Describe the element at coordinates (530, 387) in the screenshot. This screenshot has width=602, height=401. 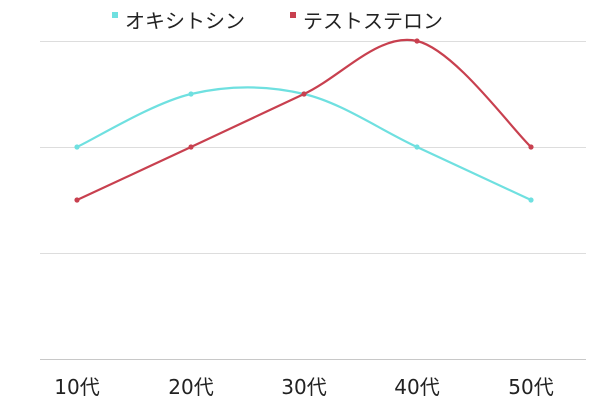
I see `x-tick-label: 50代` at that location.